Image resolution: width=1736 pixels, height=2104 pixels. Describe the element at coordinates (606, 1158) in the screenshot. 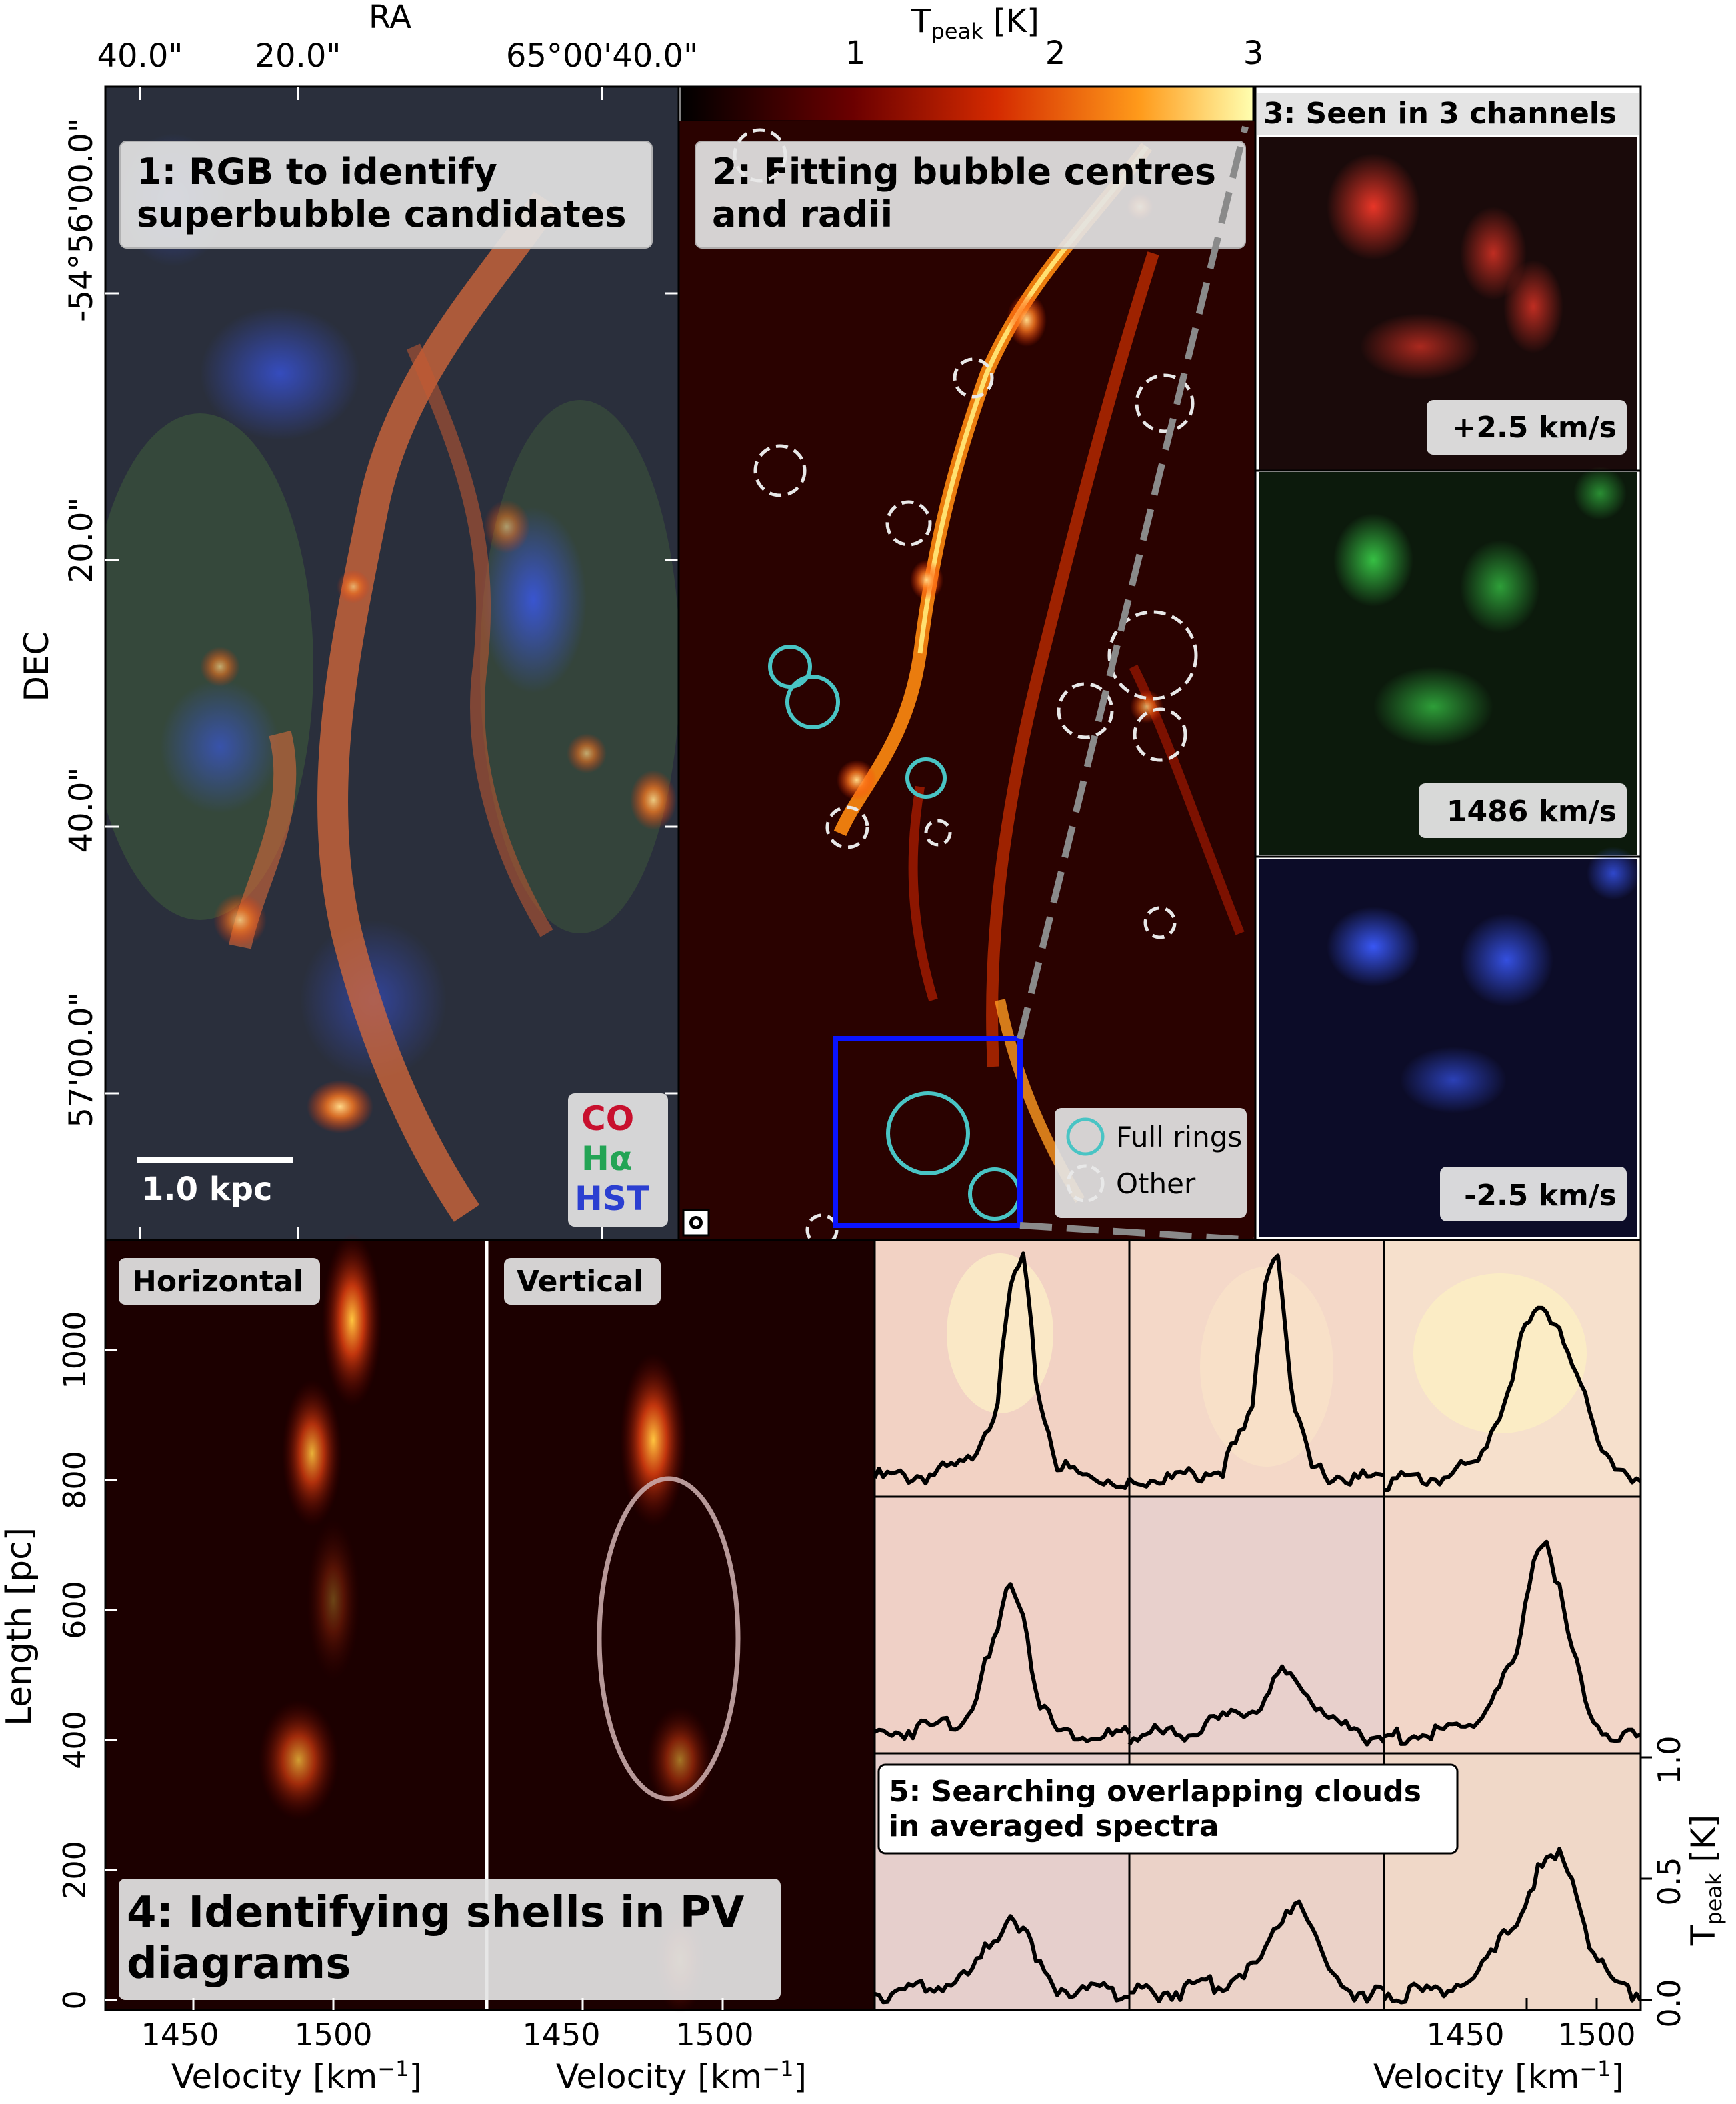

I see `legend-halpha: Hα` at that location.